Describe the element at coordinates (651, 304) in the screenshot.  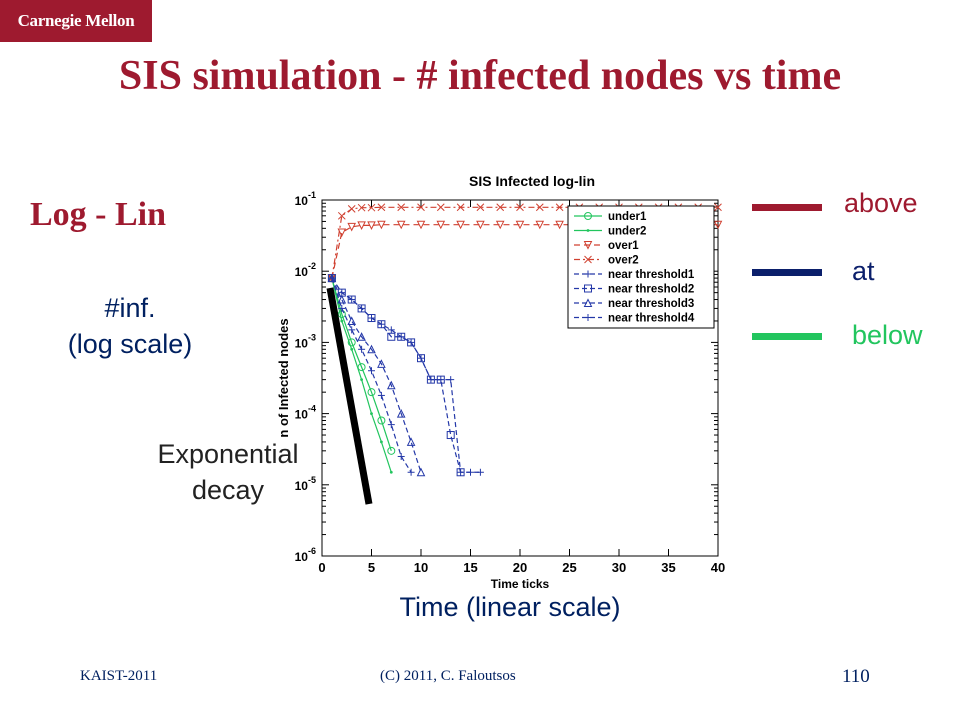
I see `legend-label: near threshold3` at that location.